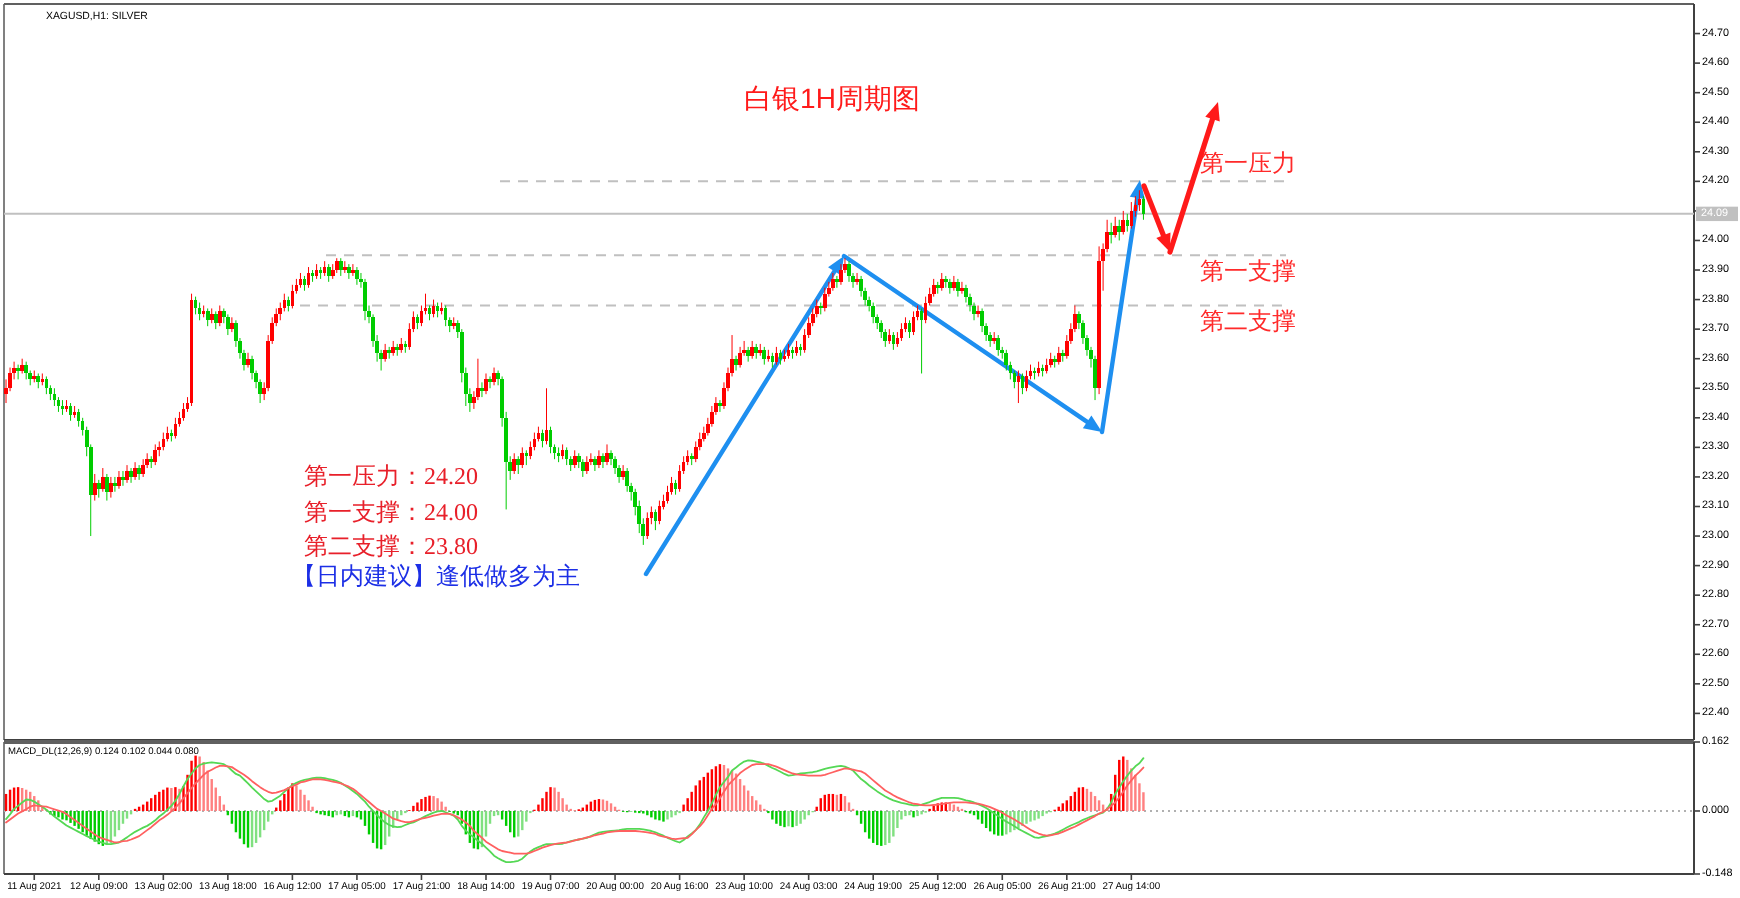 The width and height of the screenshot is (1740, 898). Describe the element at coordinates (436, 576) in the screenshot. I see `annotation: 【日内建议】逢低做多为主` at that location.